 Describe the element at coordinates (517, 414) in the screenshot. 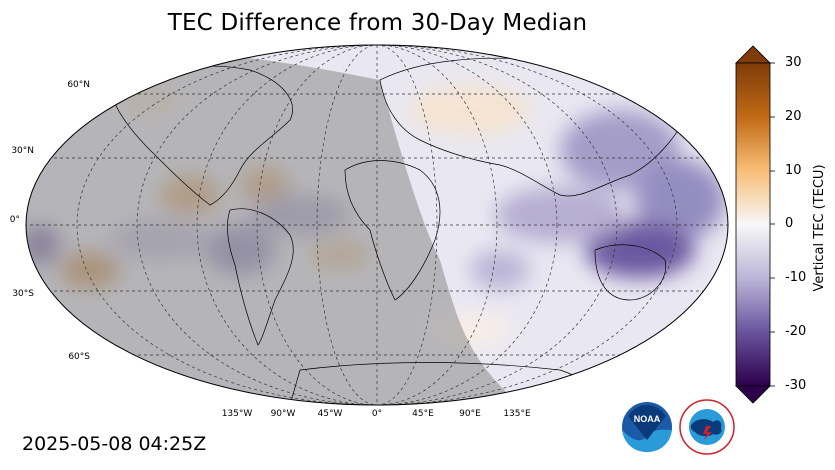

I see `lon-label-135e: 135°E` at that location.